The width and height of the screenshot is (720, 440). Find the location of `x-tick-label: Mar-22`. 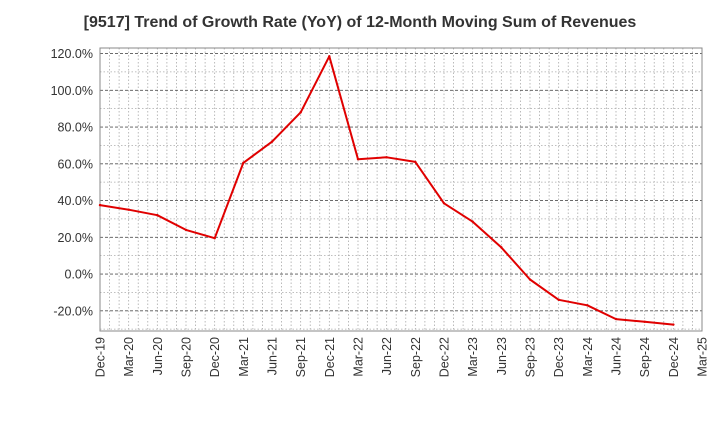

x-tick-label: Mar-22 is located at coordinates (359, 357).